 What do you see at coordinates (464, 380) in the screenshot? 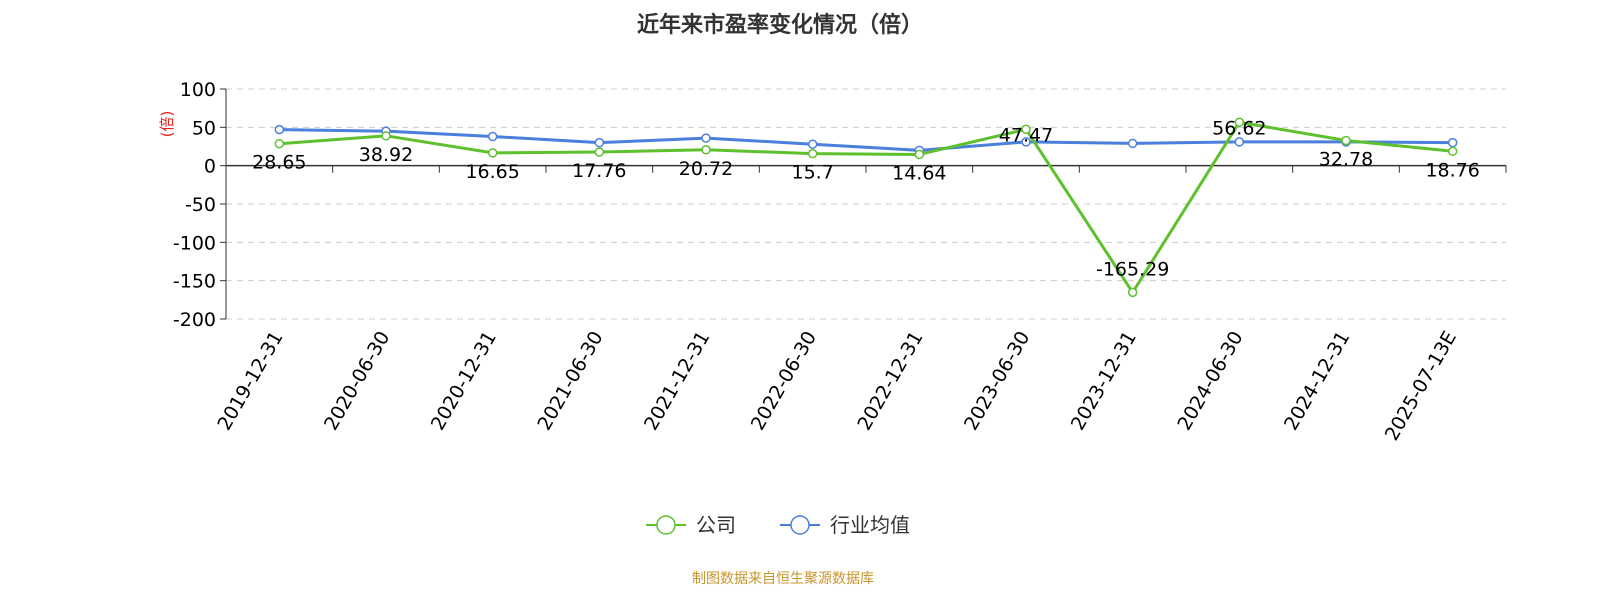
I see `x-tick-label: 2020-12-31` at bounding box center [464, 380].